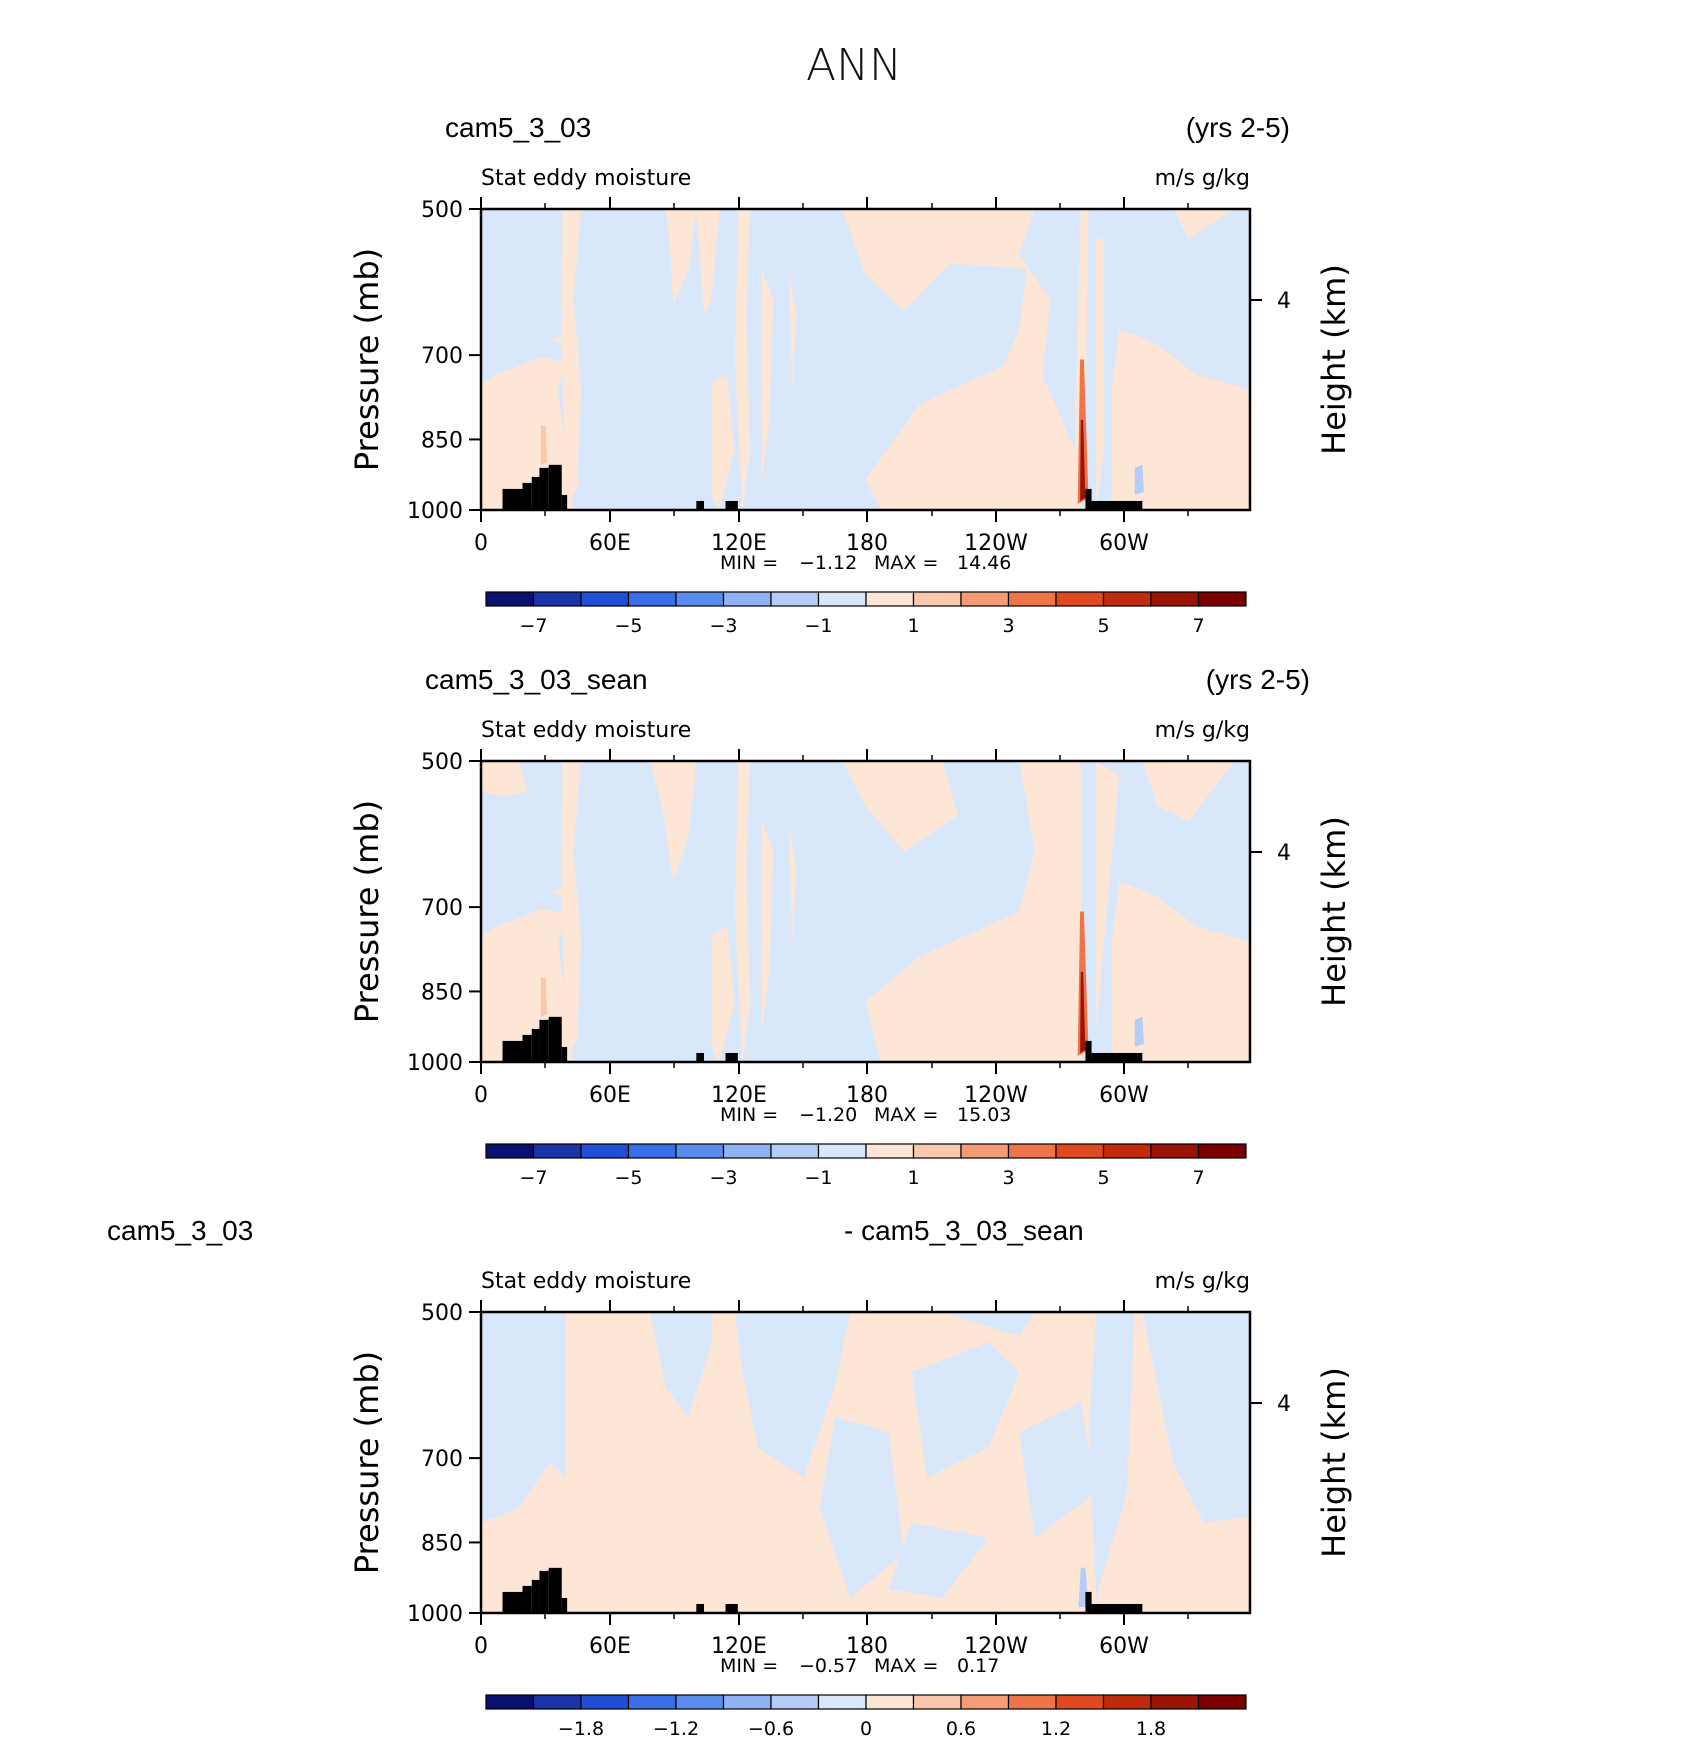 The height and width of the screenshot is (1741, 1708). I want to click on units-label: m/s g/kg, so click(1202, 730).